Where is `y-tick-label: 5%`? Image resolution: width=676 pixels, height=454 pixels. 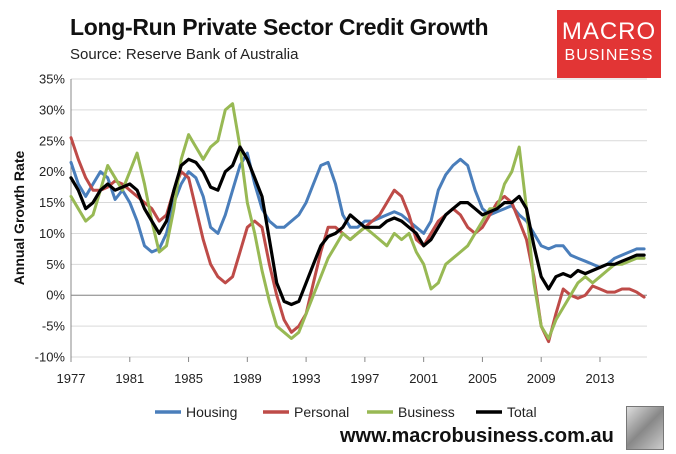 y-tick-label: 5% is located at coordinates (55, 264).